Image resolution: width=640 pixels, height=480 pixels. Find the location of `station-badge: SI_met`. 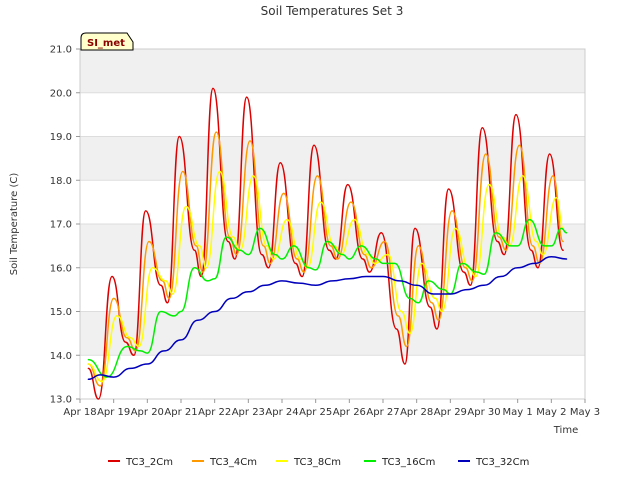

station-badge: SI_met is located at coordinates (107, 41).